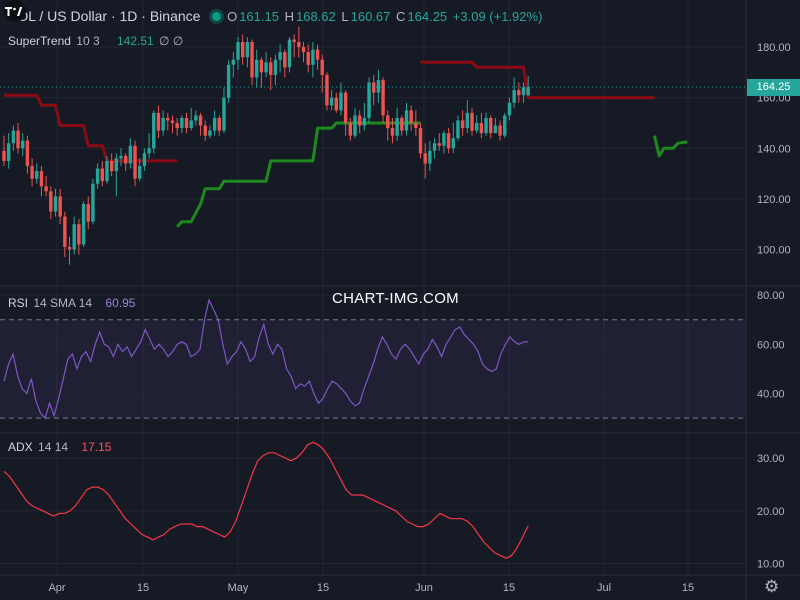  Describe the element at coordinates (15, 11) in the screenshot. I see `tradingview-logo-icon` at that location.